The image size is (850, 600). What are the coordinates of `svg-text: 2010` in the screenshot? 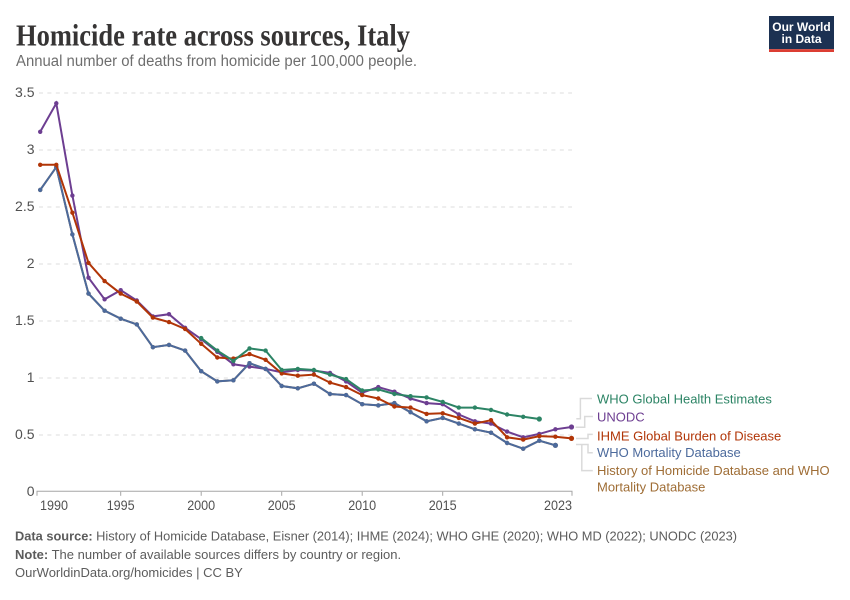 It's located at (362, 505).